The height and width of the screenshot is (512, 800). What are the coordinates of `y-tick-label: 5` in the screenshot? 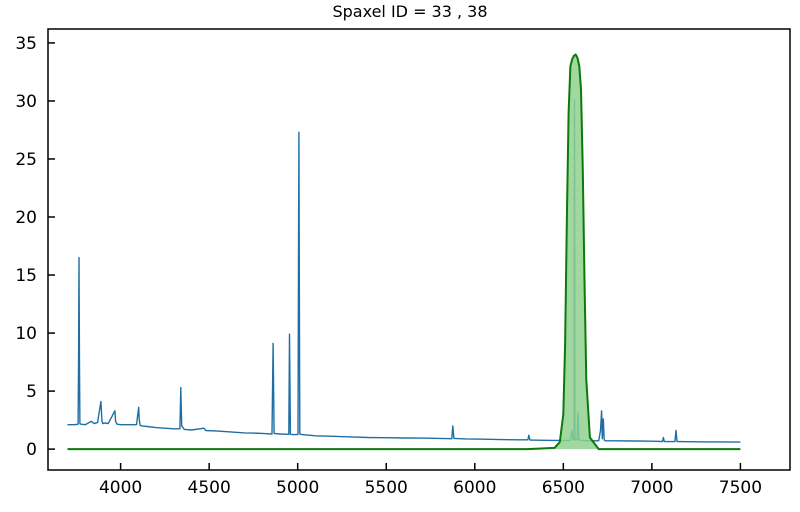 It's located at (31, 392).